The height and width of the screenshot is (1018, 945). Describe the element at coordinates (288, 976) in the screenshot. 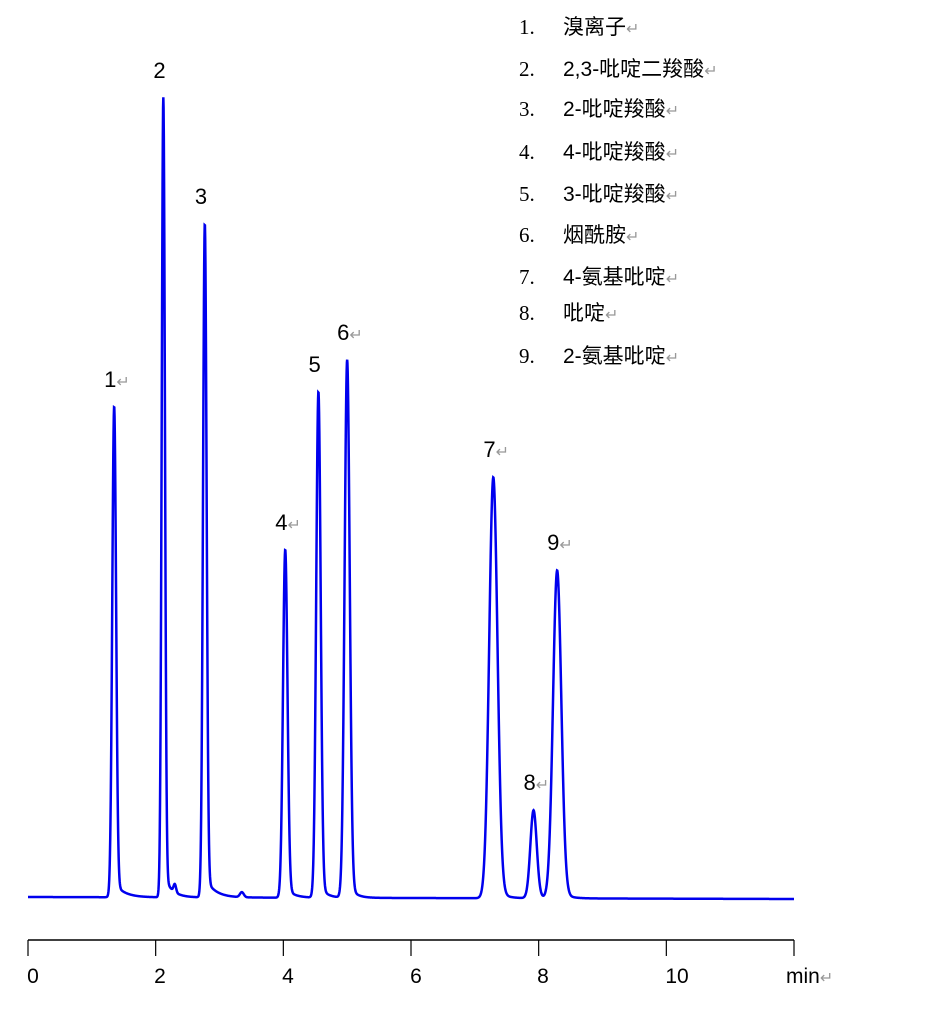

I see `x-tick-label: 4` at that location.